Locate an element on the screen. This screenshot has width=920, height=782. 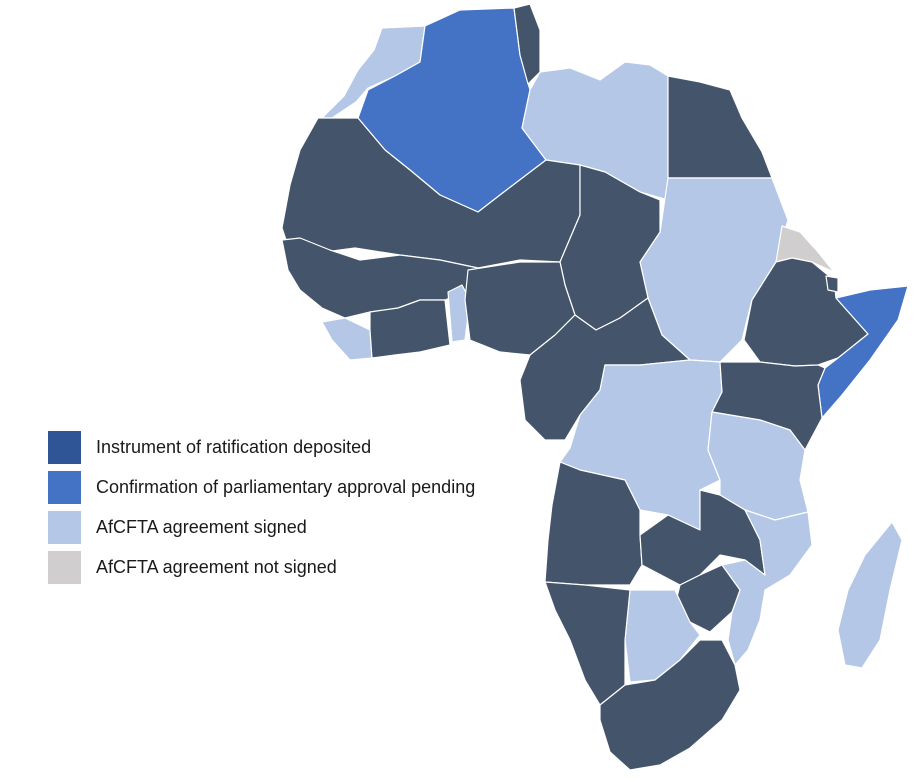
legend-swatch-ratified is located at coordinates (64, 447).